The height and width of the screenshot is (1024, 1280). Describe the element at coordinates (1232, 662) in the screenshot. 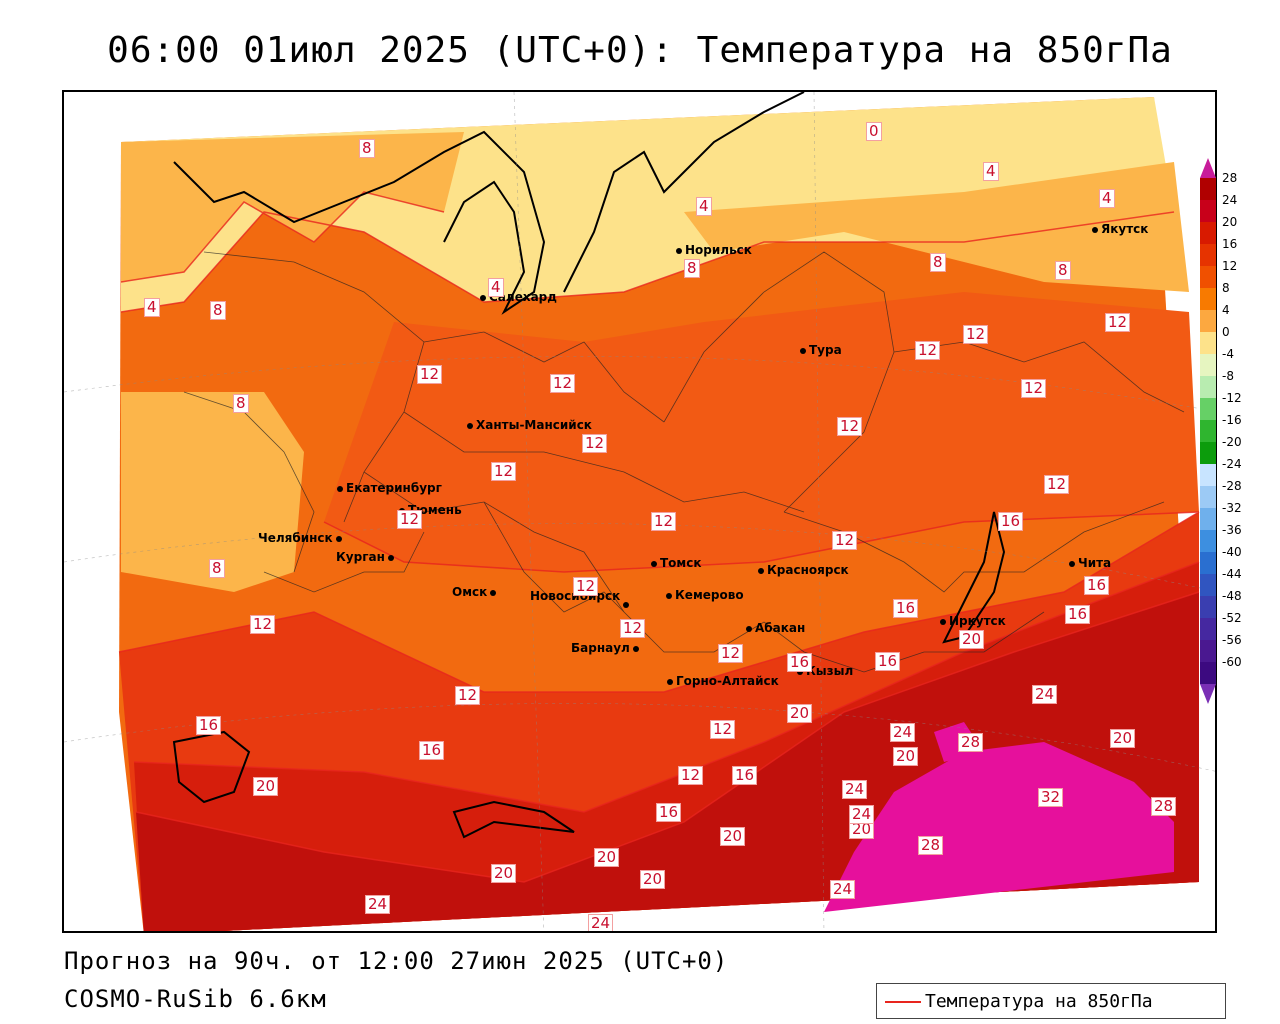

I see `scale-label: -60` at that location.